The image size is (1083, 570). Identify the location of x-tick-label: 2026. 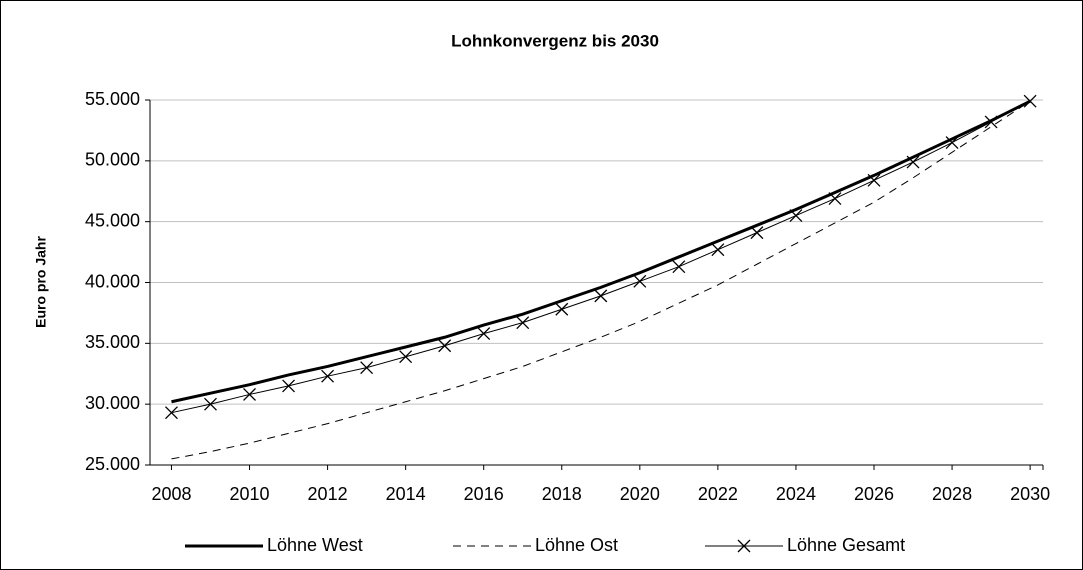
(874, 494).